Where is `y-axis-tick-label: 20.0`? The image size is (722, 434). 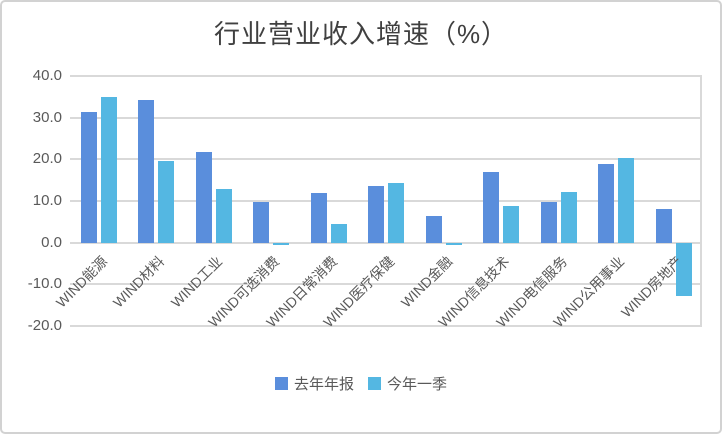 y-axis-tick-label: 20.0 is located at coordinates (47, 159).